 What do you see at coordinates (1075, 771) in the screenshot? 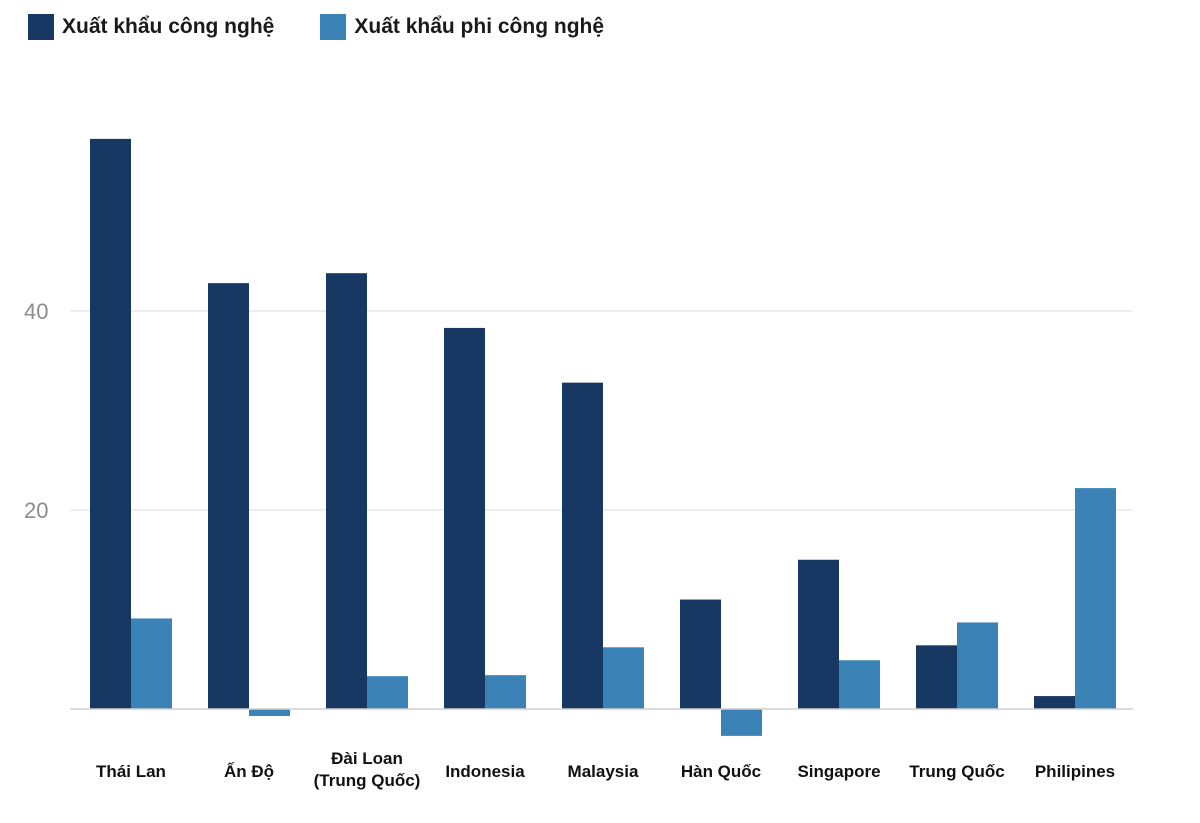
I see `category-label: Philipines` at bounding box center [1075, 771].